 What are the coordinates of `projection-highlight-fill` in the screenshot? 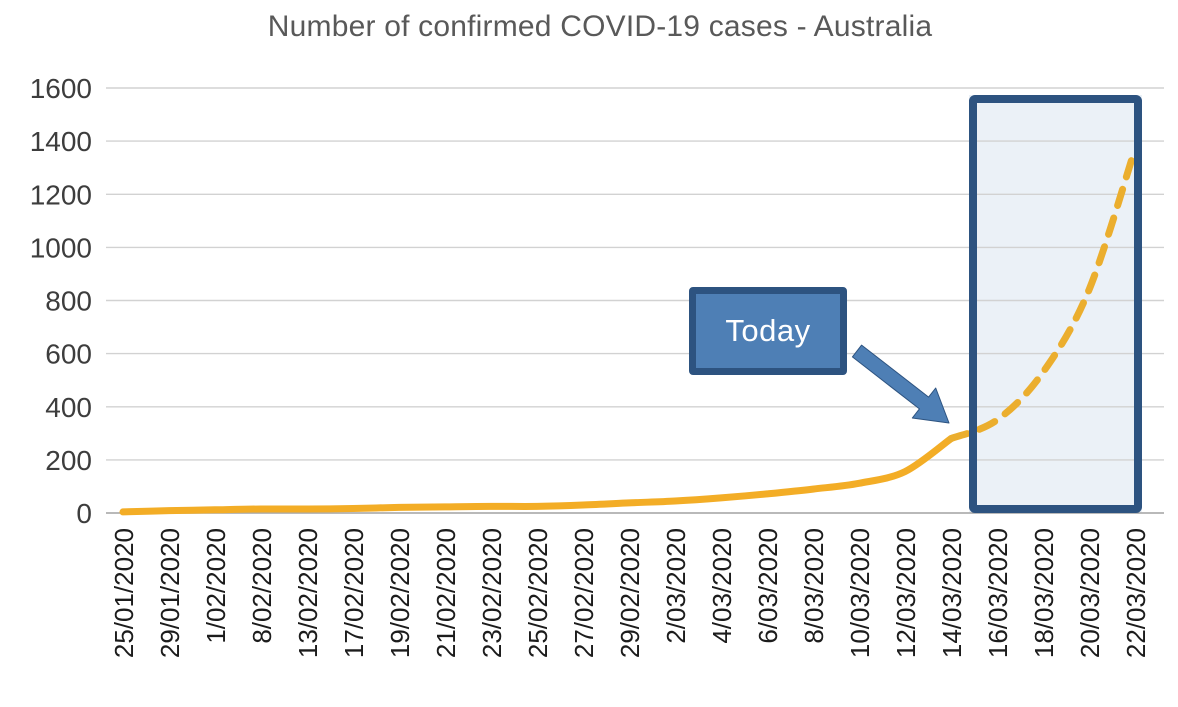 It's located at (1055, 304).